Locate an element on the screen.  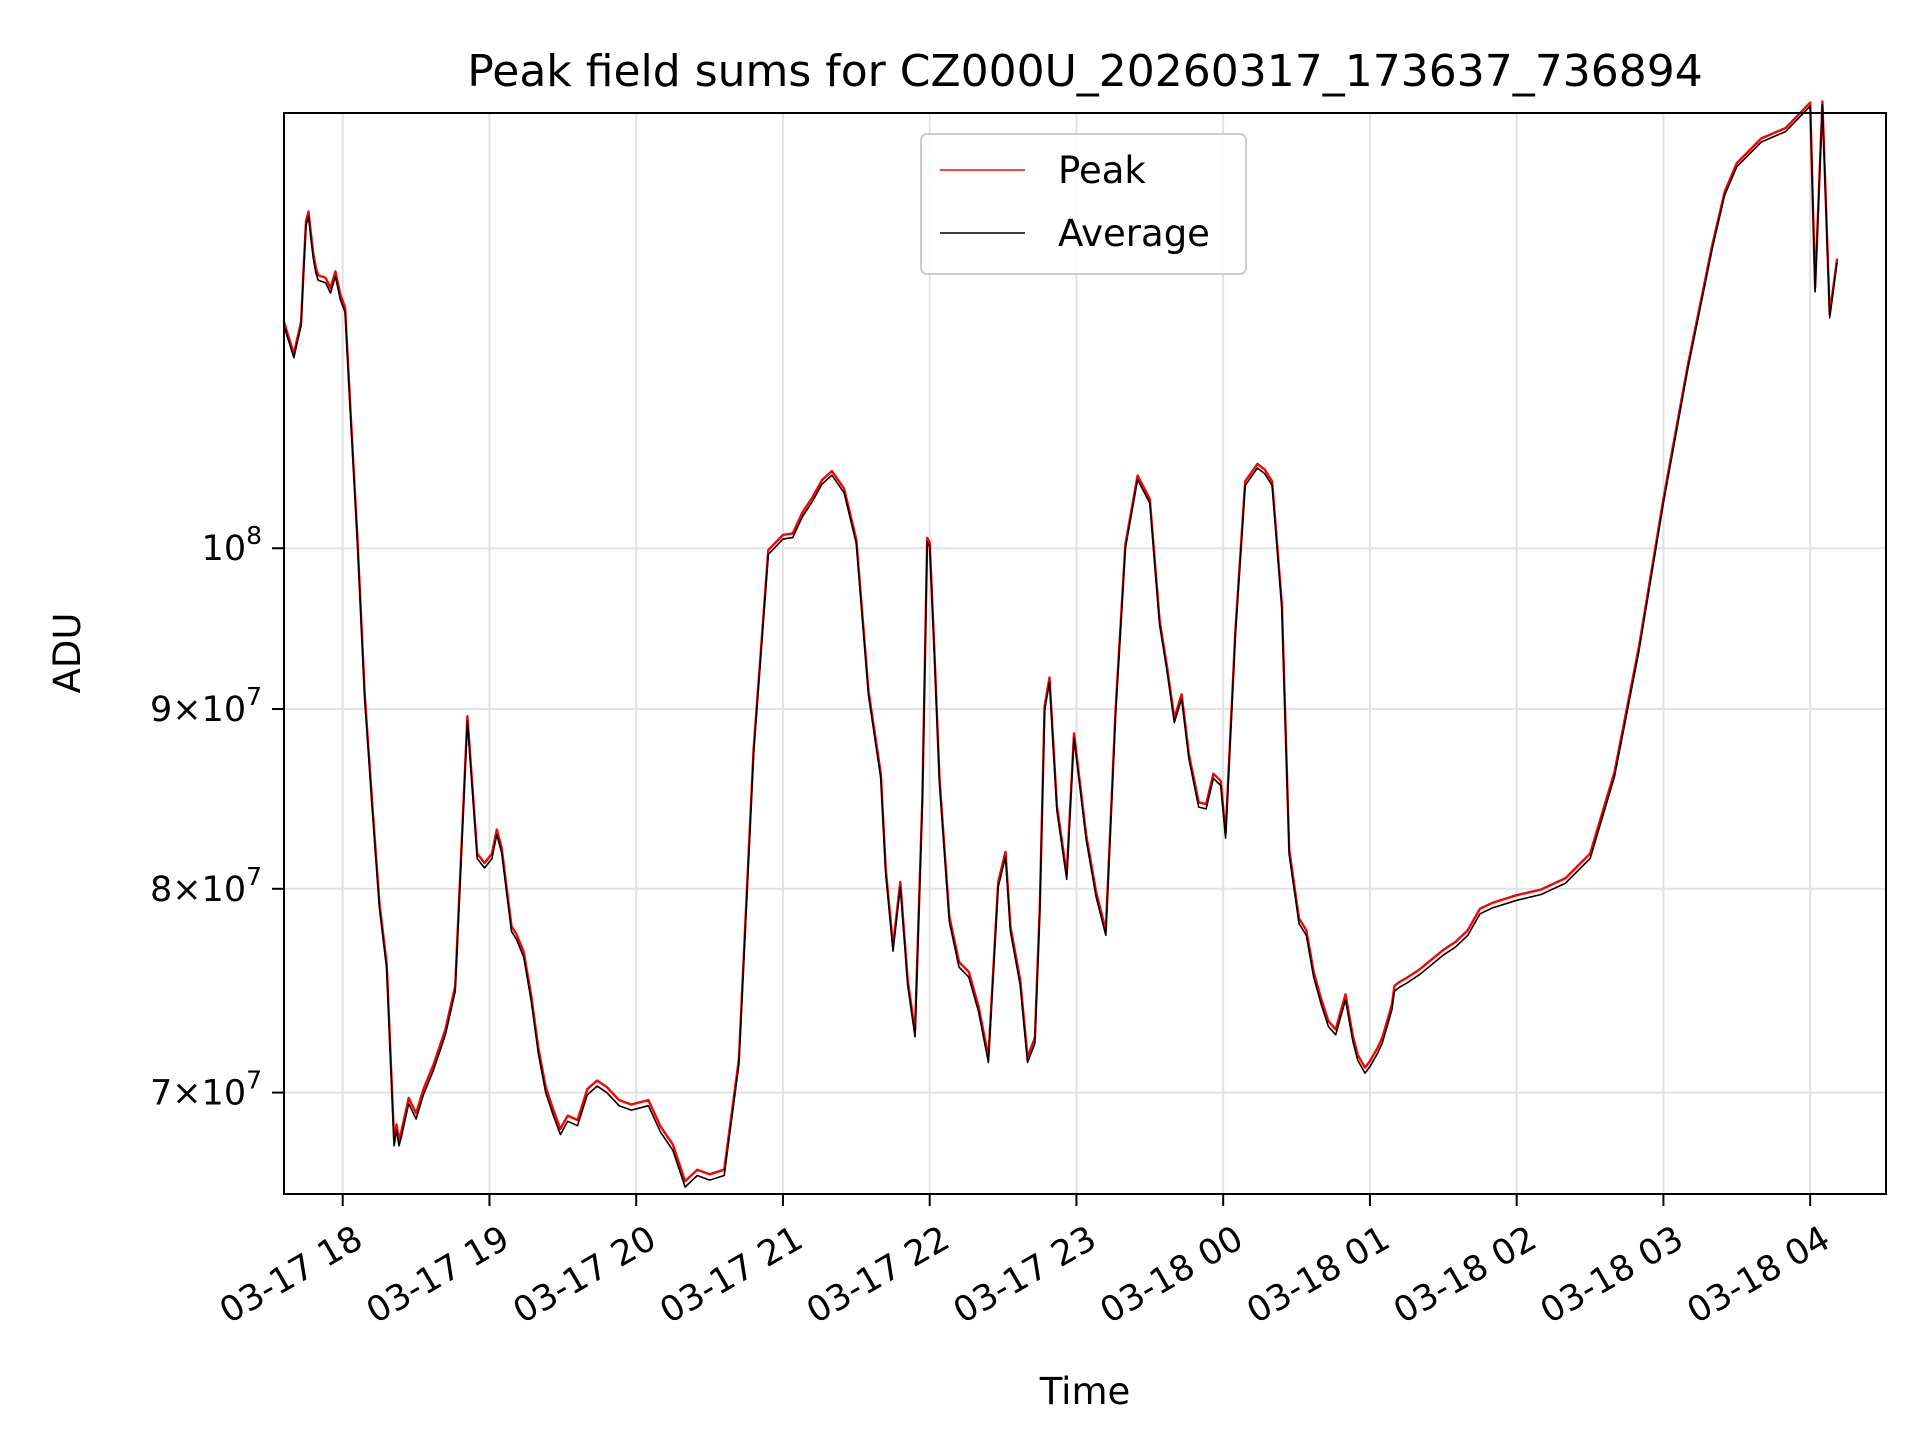
y-tick-label: 8×107 is located at coordinates (206, 886).